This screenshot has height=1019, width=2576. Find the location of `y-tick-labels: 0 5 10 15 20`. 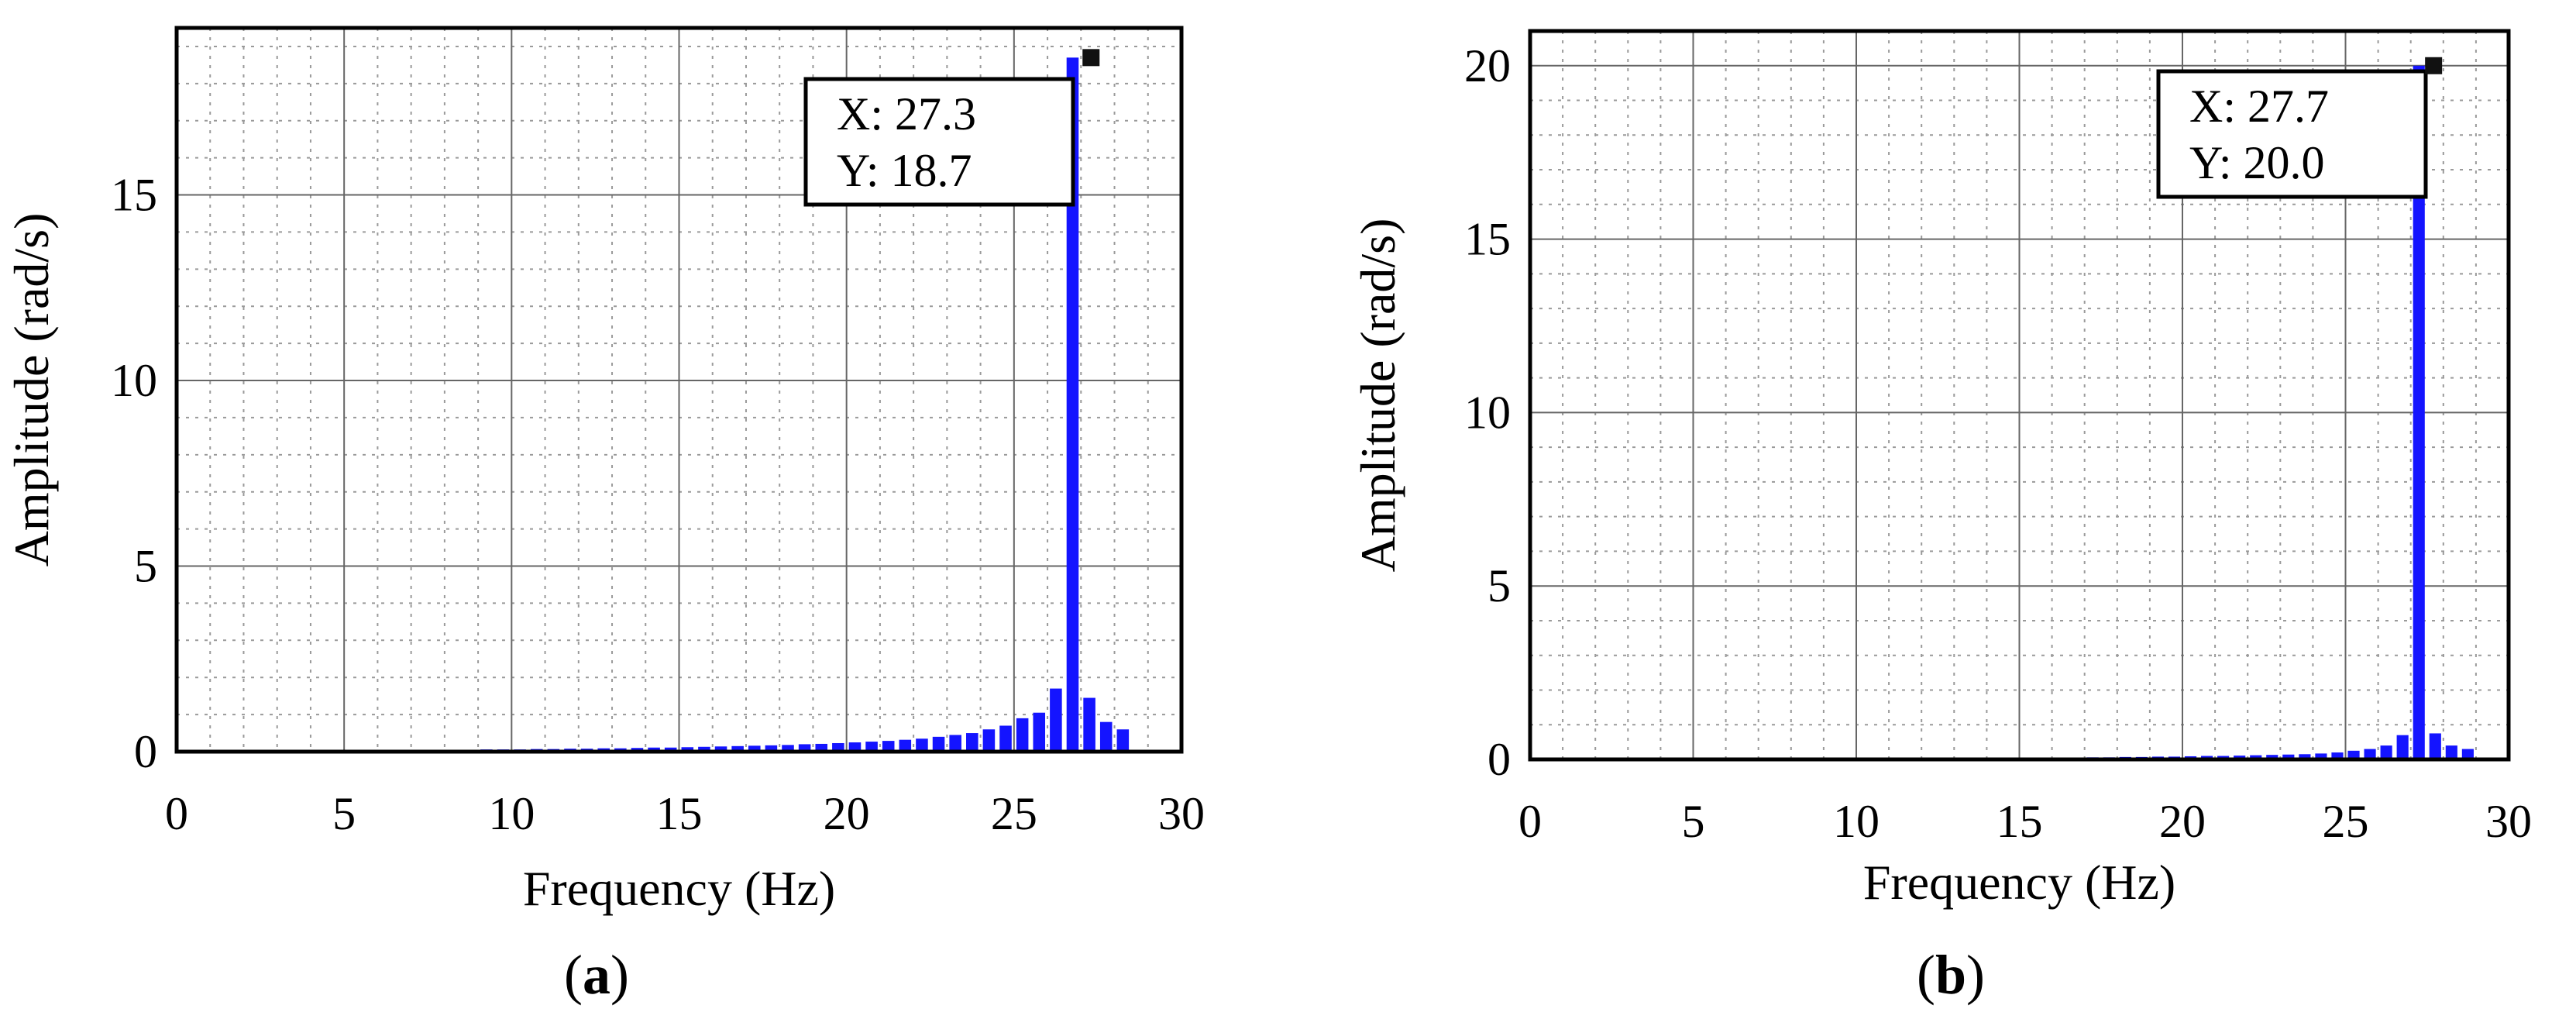

y-tick-labels: 0 5 10 15 20 is located at coordinates (1487, 413).